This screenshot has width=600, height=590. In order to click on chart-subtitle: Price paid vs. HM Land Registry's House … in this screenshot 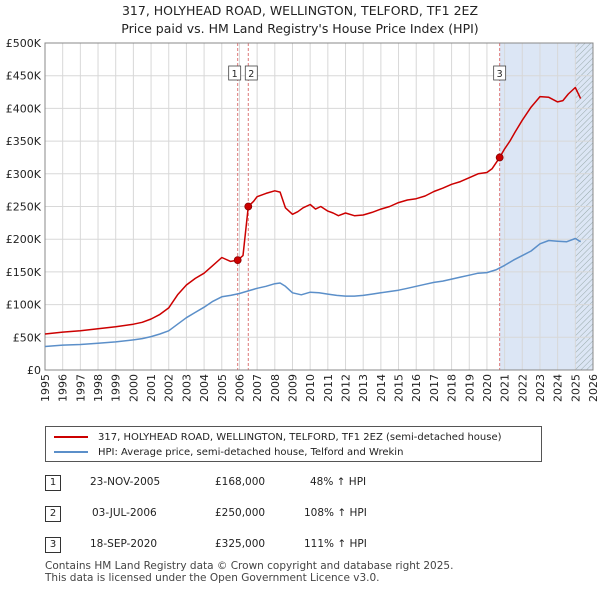, I will do `click(300, 28)`.